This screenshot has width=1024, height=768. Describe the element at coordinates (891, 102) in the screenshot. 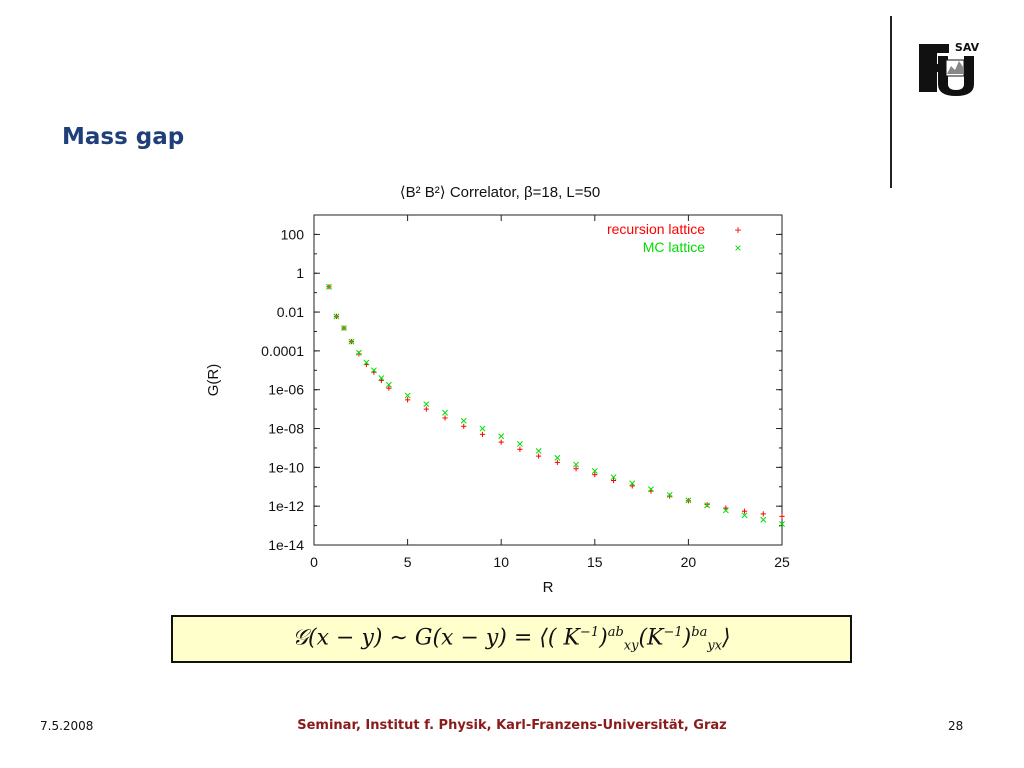

I see `header-divider` at that location.